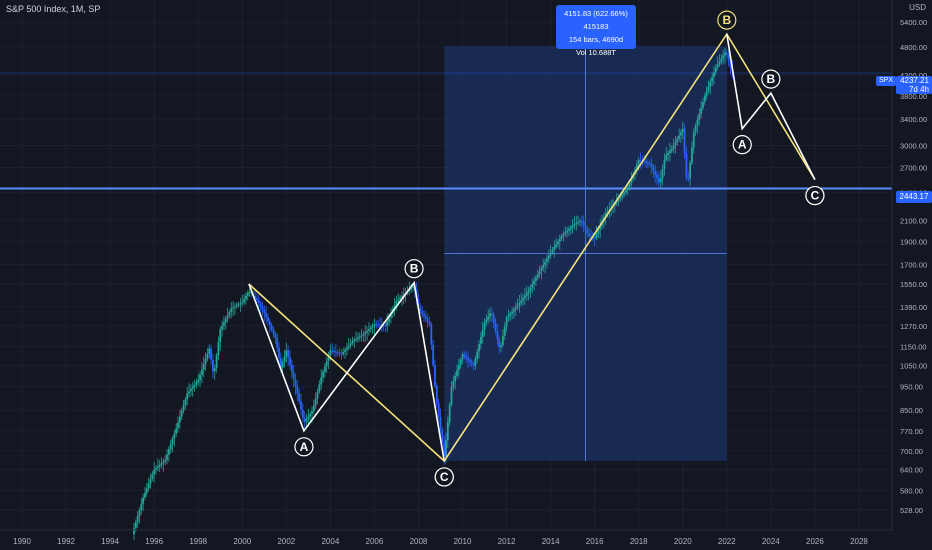  Describe the element at coordinates (727, 541) in the screenshot. I see `x-tick-label: 2022` at that location.